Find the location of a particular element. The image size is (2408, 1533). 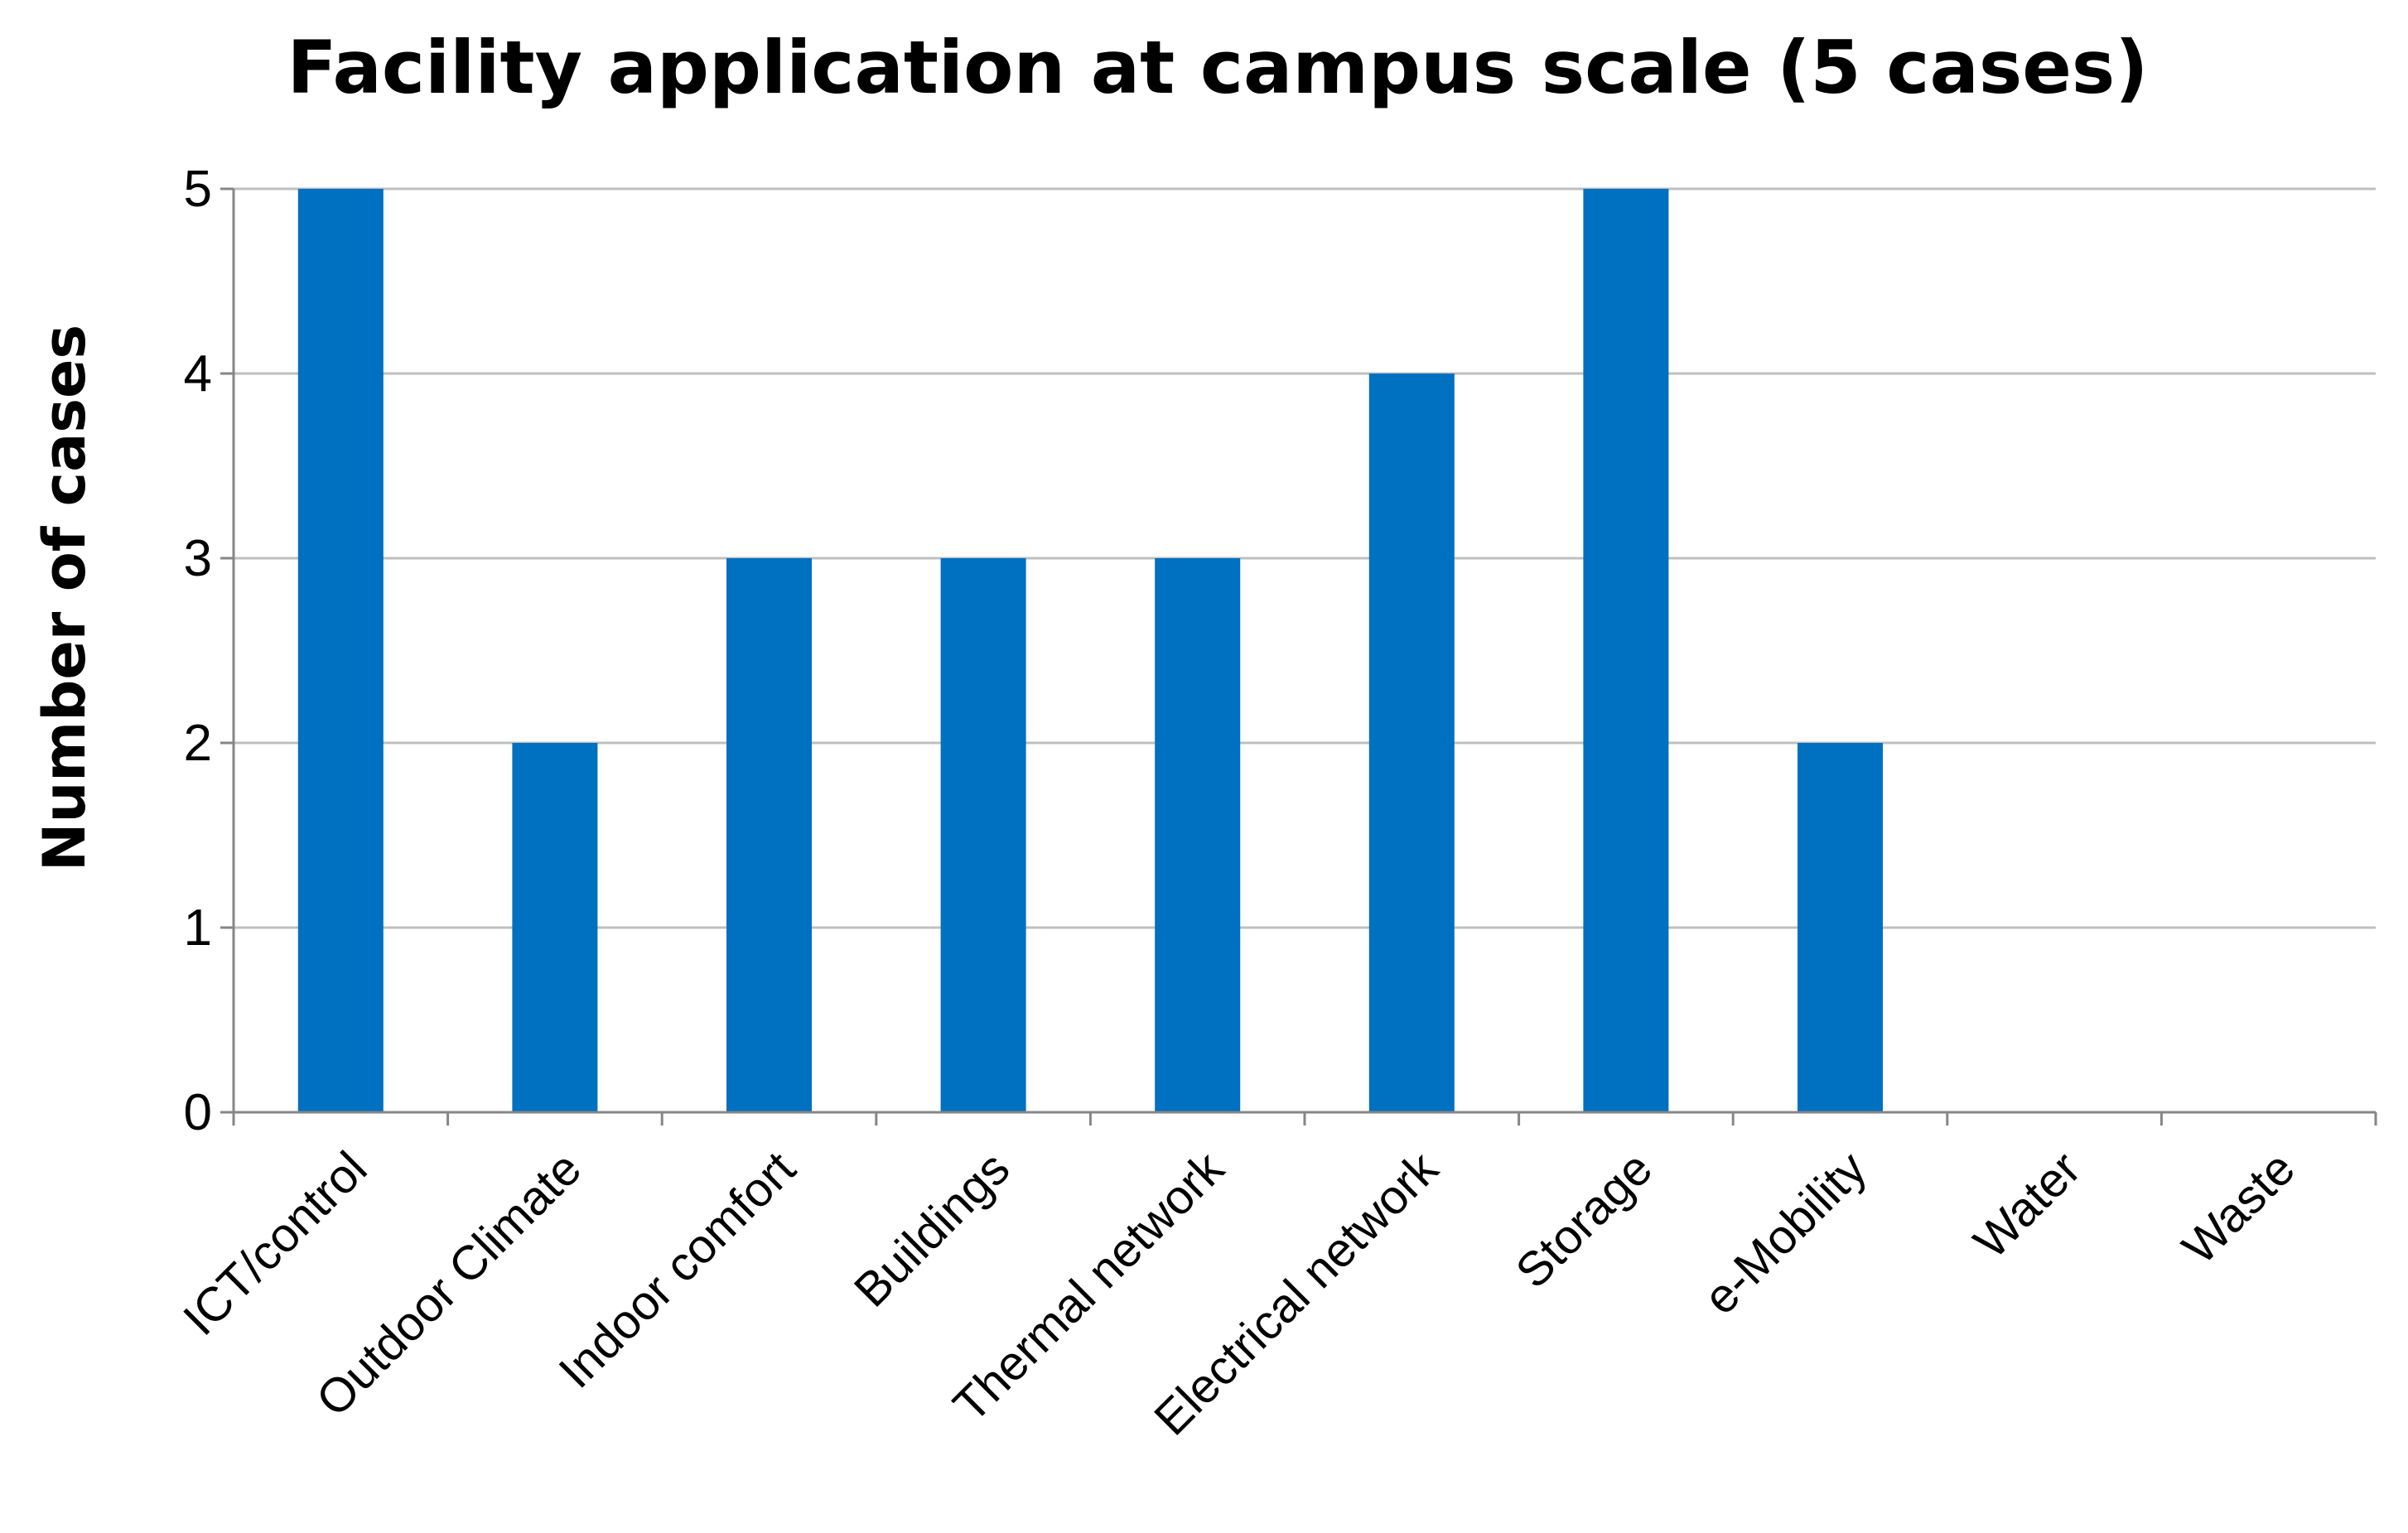

y-tick-label: 2 is located at coordinates (198, 744).